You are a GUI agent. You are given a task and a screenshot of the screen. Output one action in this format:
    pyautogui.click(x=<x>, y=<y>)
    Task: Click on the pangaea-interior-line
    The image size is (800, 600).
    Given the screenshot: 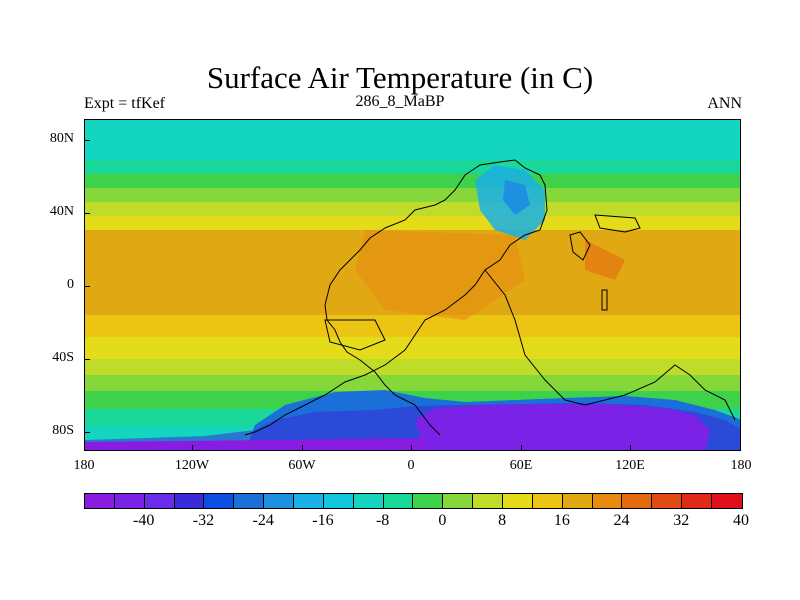 What is the action you would take?
    pyautogui.click(x=395, y=305)
    